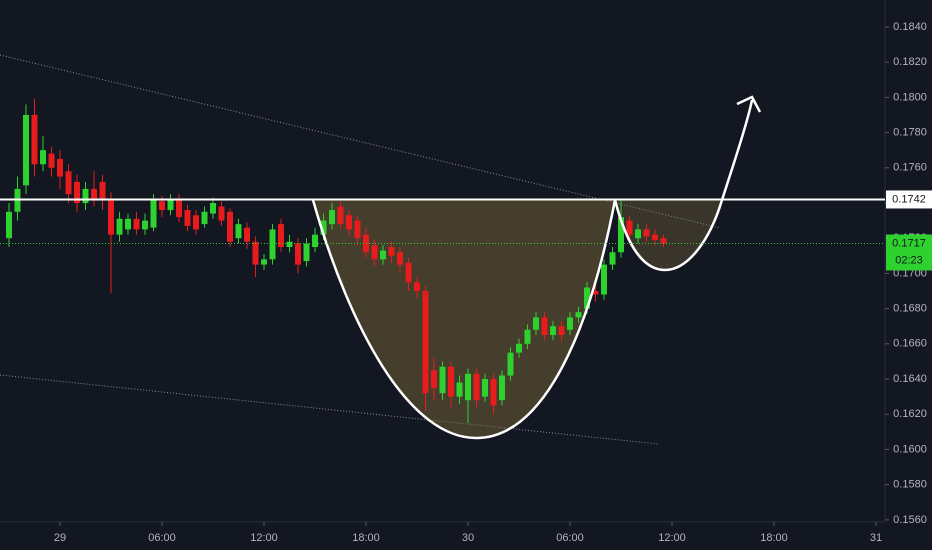  Describe the element at coordinates (909, 243) in the screenshot. I see `last-price-label: 0.1717` at that location.